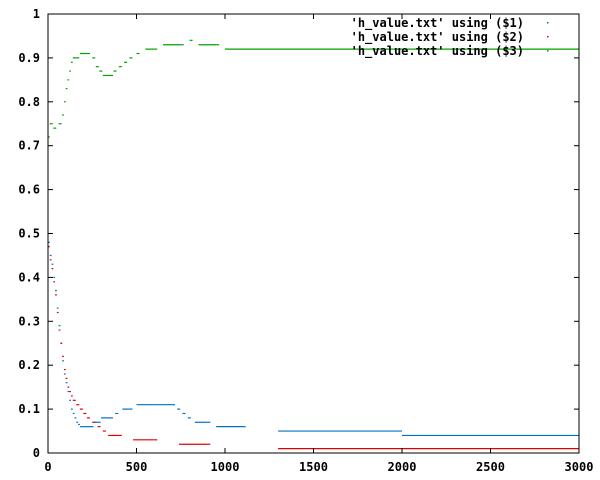  I want to click on x-tick-label: 500, so click(137, 467).